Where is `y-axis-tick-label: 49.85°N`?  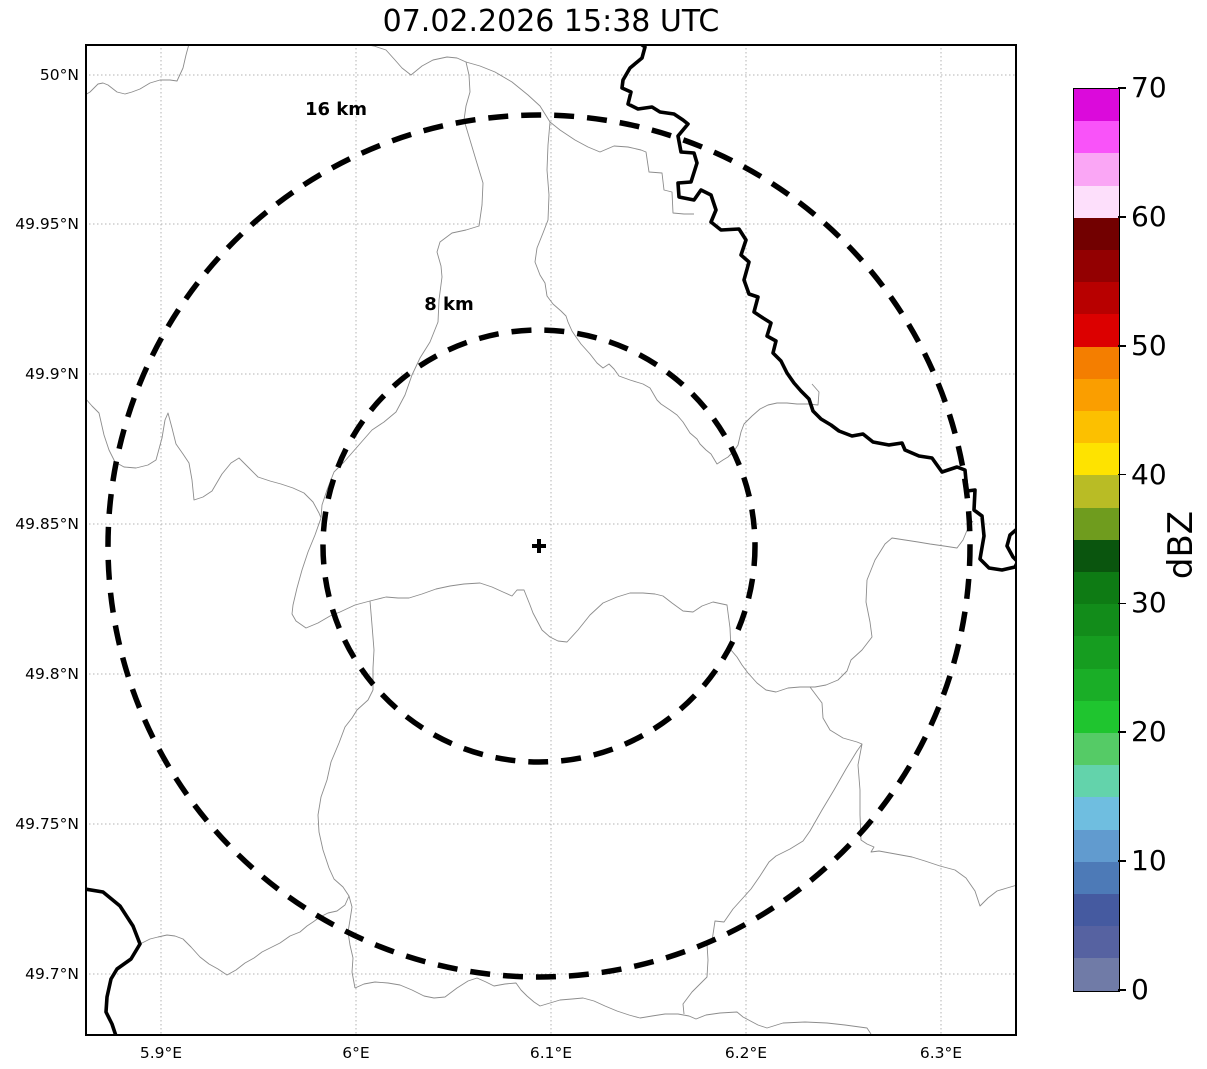
y-axis-tick-label: 49.85°N is located at coordinates (47, 524).